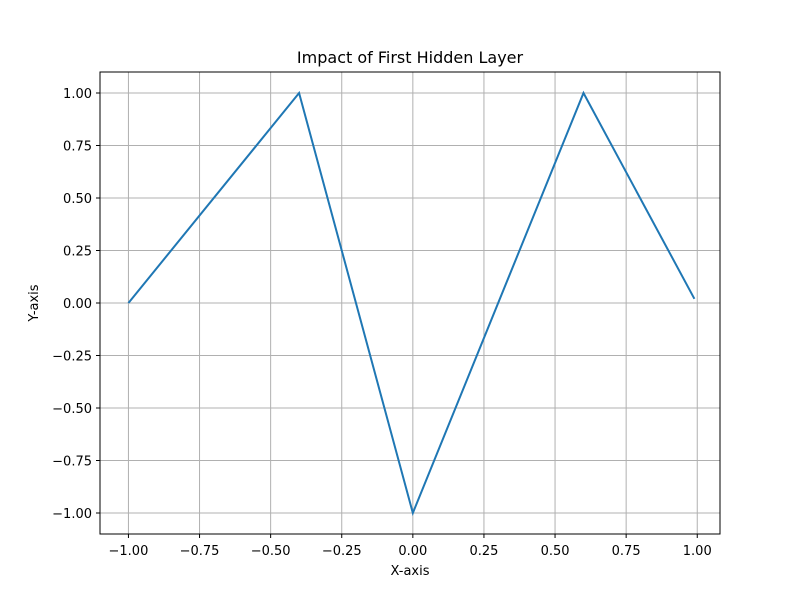 This screenshot has width=800, height=600. Describe the element at coordinates (342, 551) in the screenshot. I see `x-tick-label: −0.25` at that location.